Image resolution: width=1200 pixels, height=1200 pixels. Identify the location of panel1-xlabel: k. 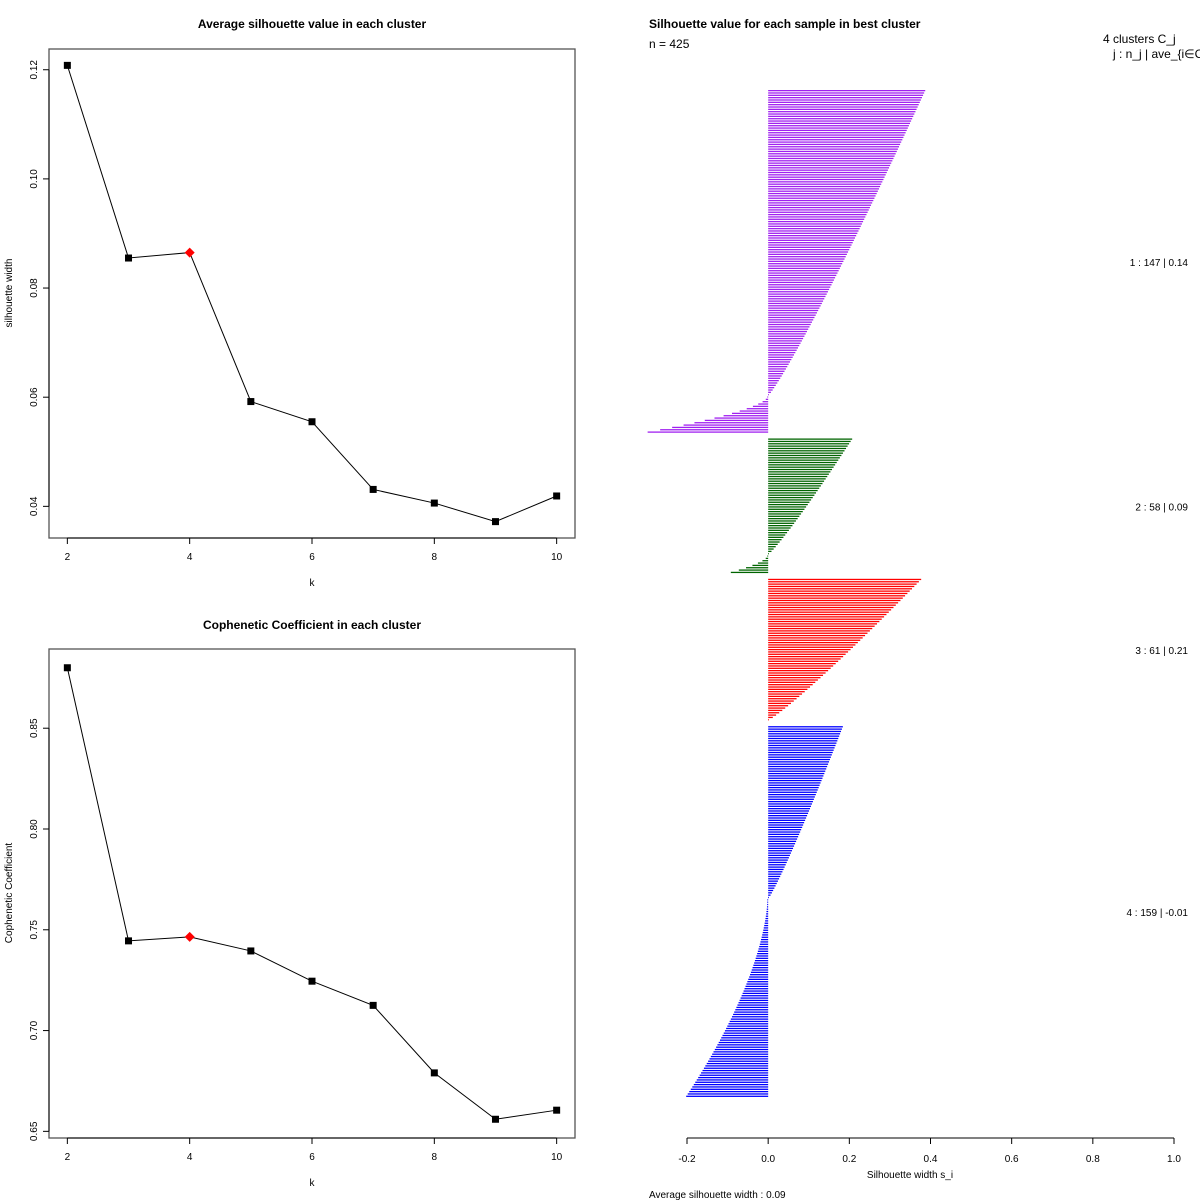
(313, 583).